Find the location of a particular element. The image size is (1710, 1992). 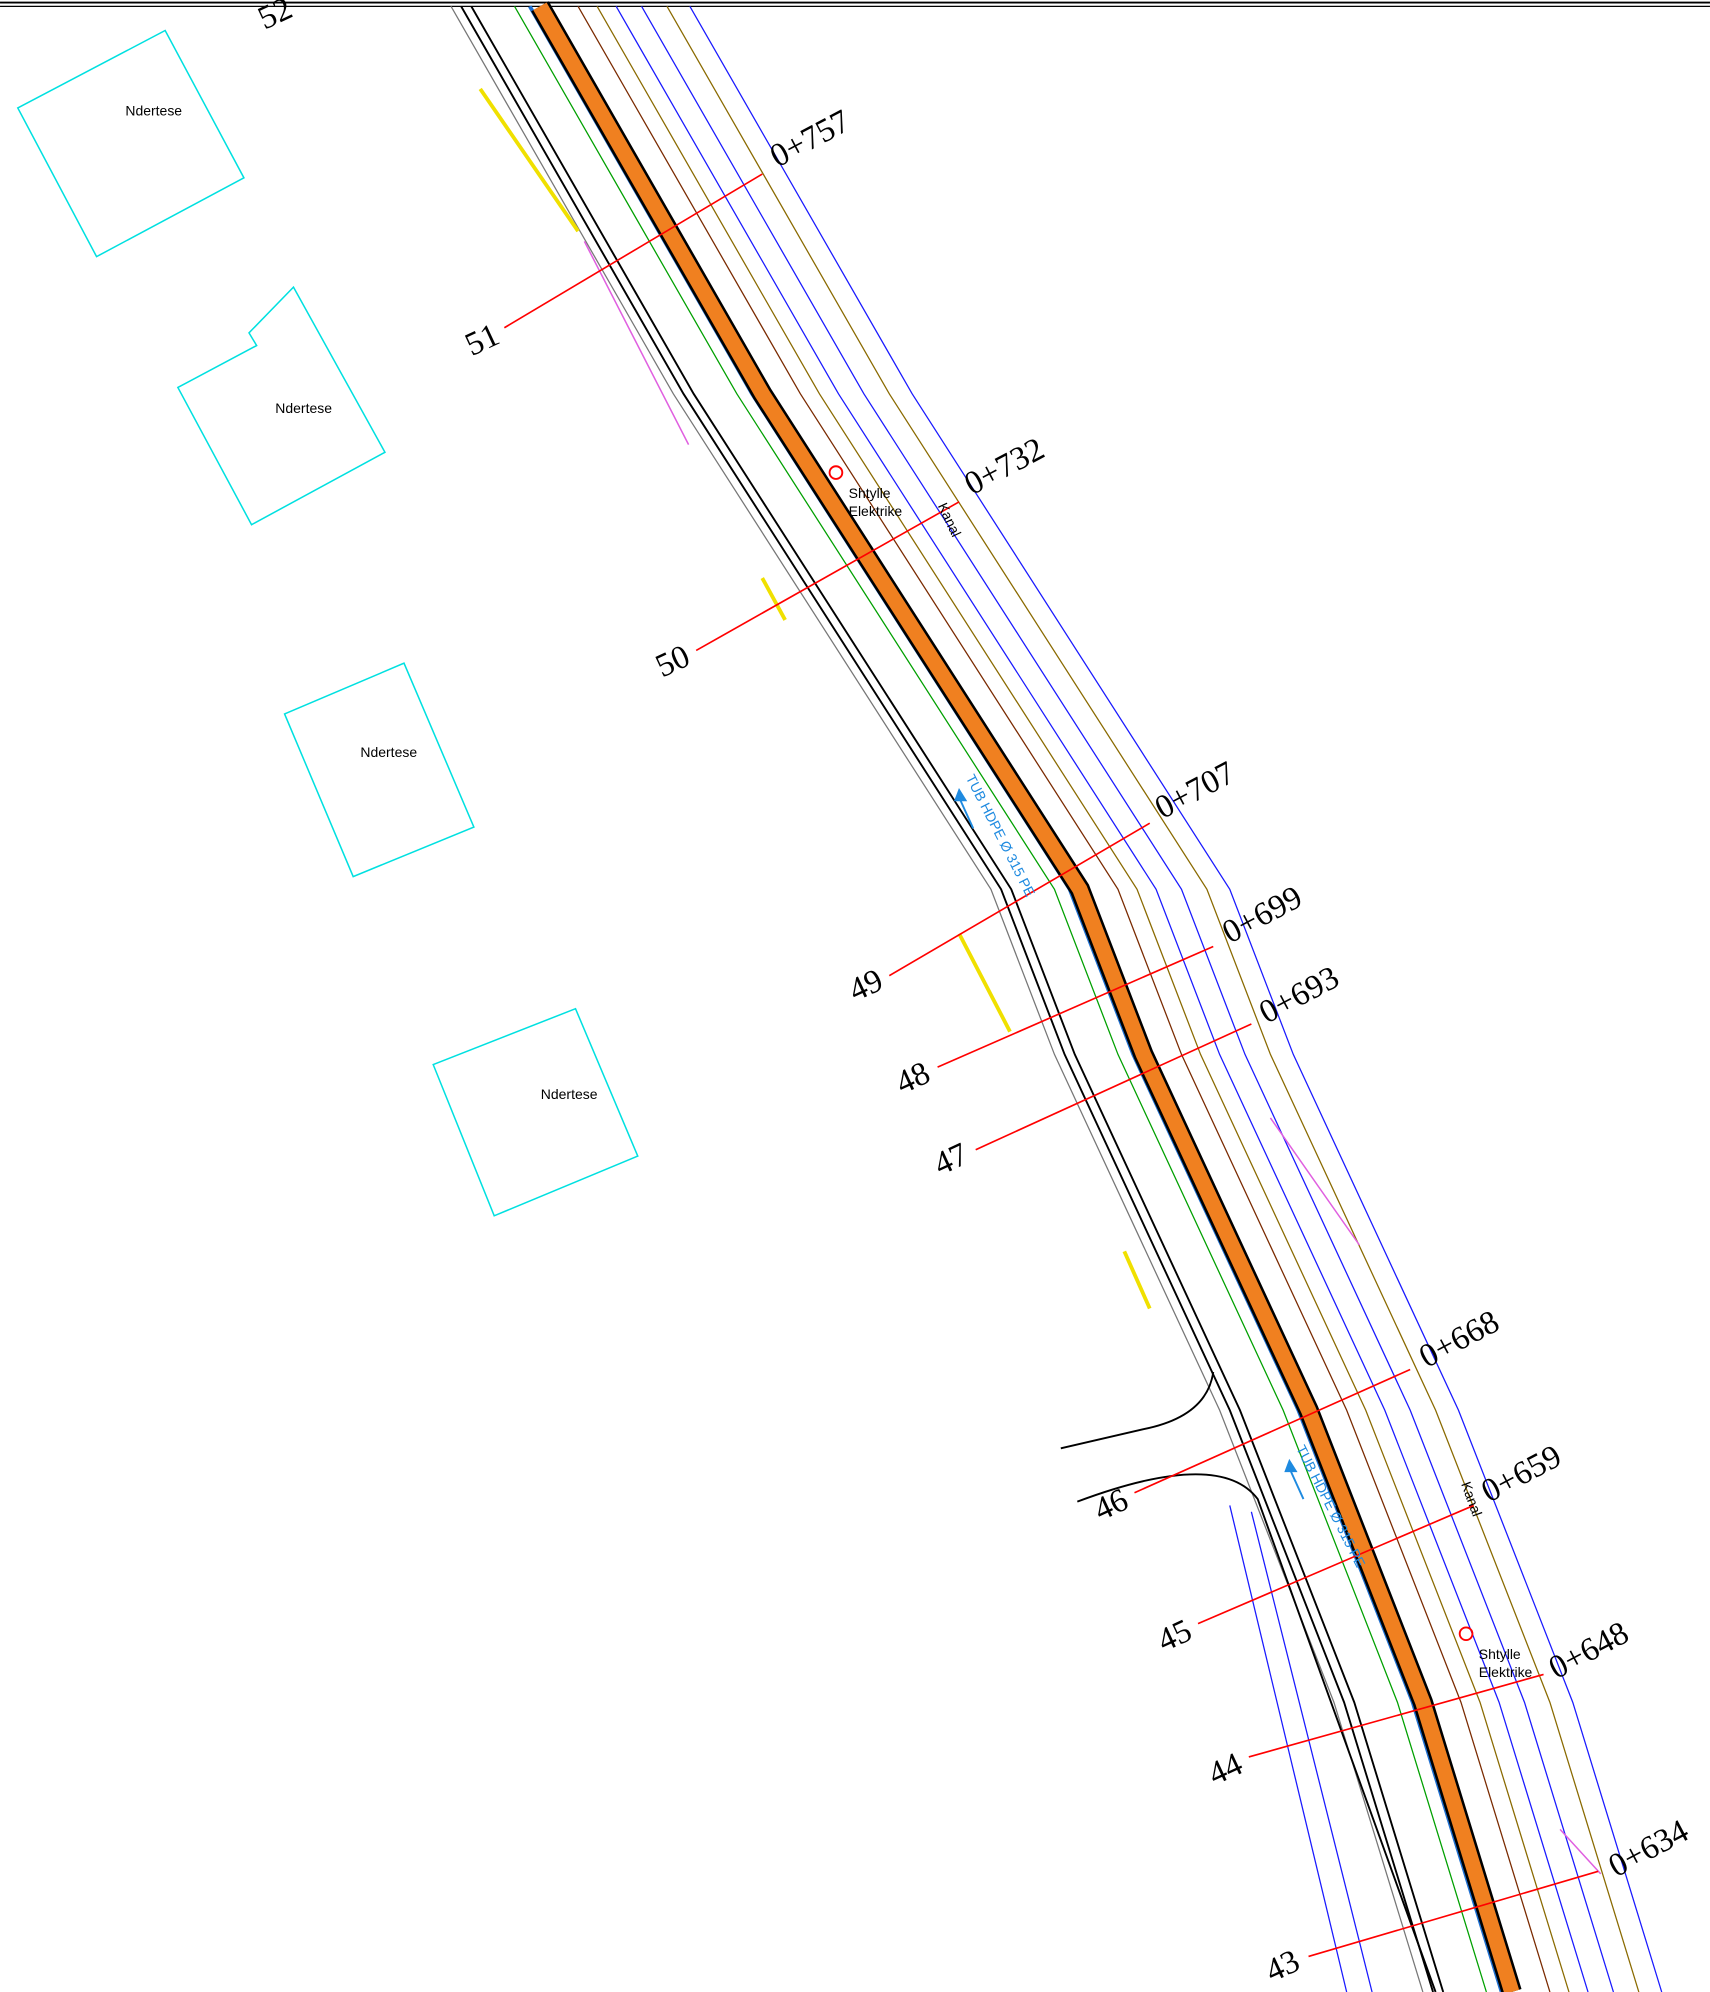

section-number: 47 is located at coordinates (951, 1159).